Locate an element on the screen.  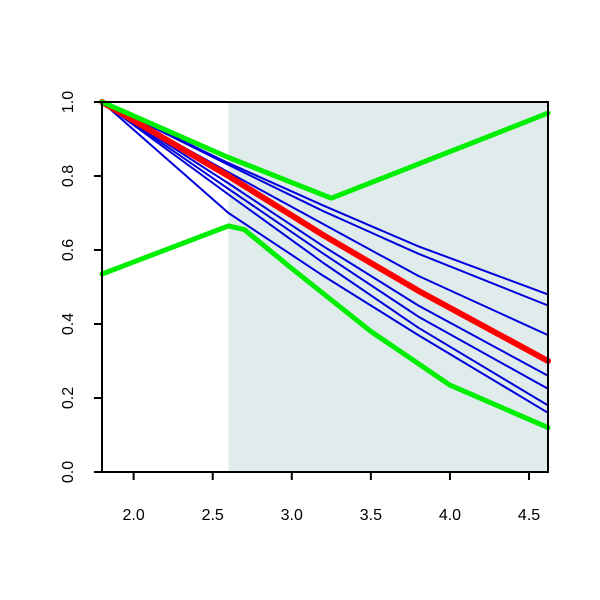
y-axis: 0.0 0.2 0.4 0.6 0.8 1.0 is located at coordinates (81, 287).